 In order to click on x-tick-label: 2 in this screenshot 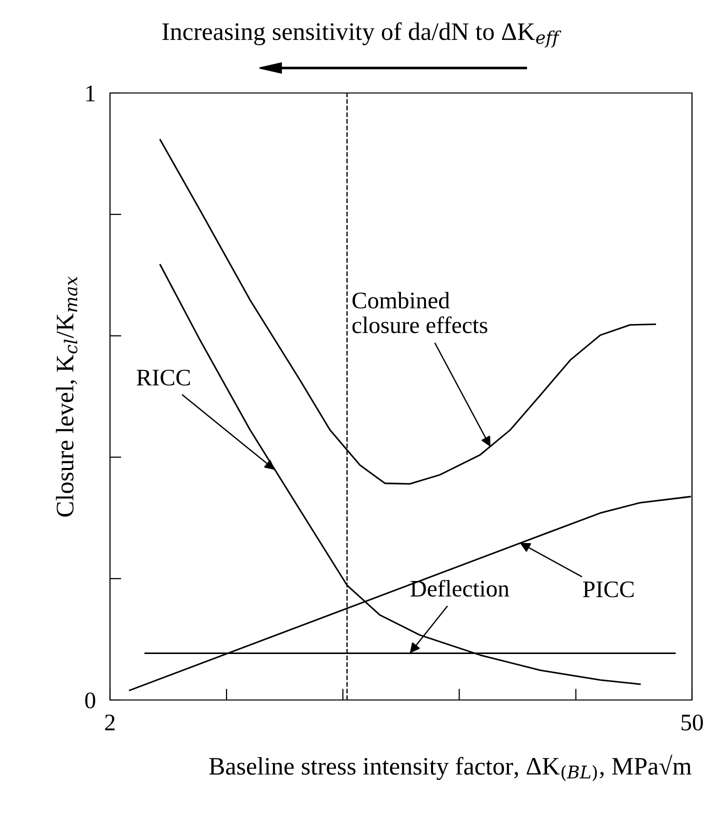, I will do `click(110, 722)`.